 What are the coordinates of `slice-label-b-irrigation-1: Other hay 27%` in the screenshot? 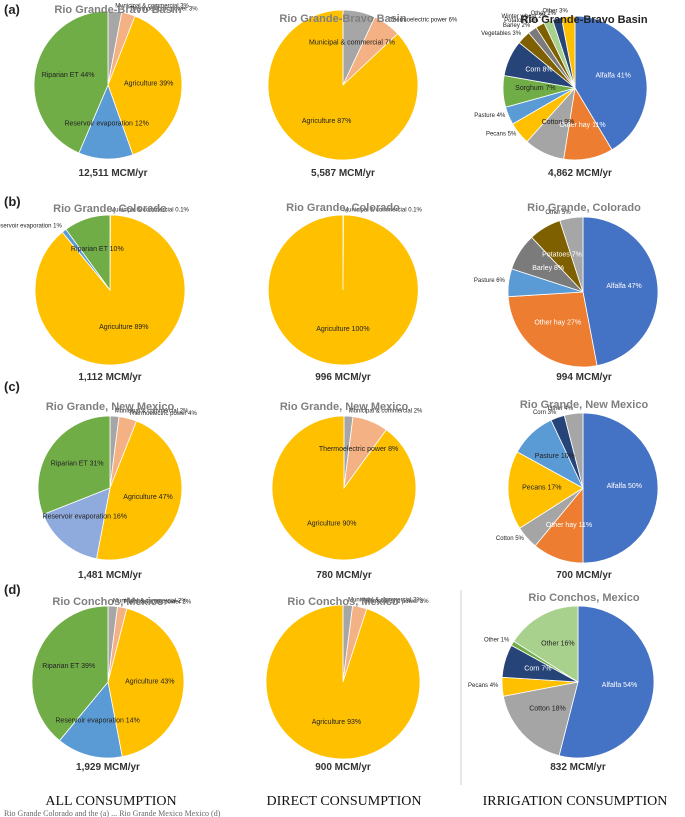 It's located at (557, 323).